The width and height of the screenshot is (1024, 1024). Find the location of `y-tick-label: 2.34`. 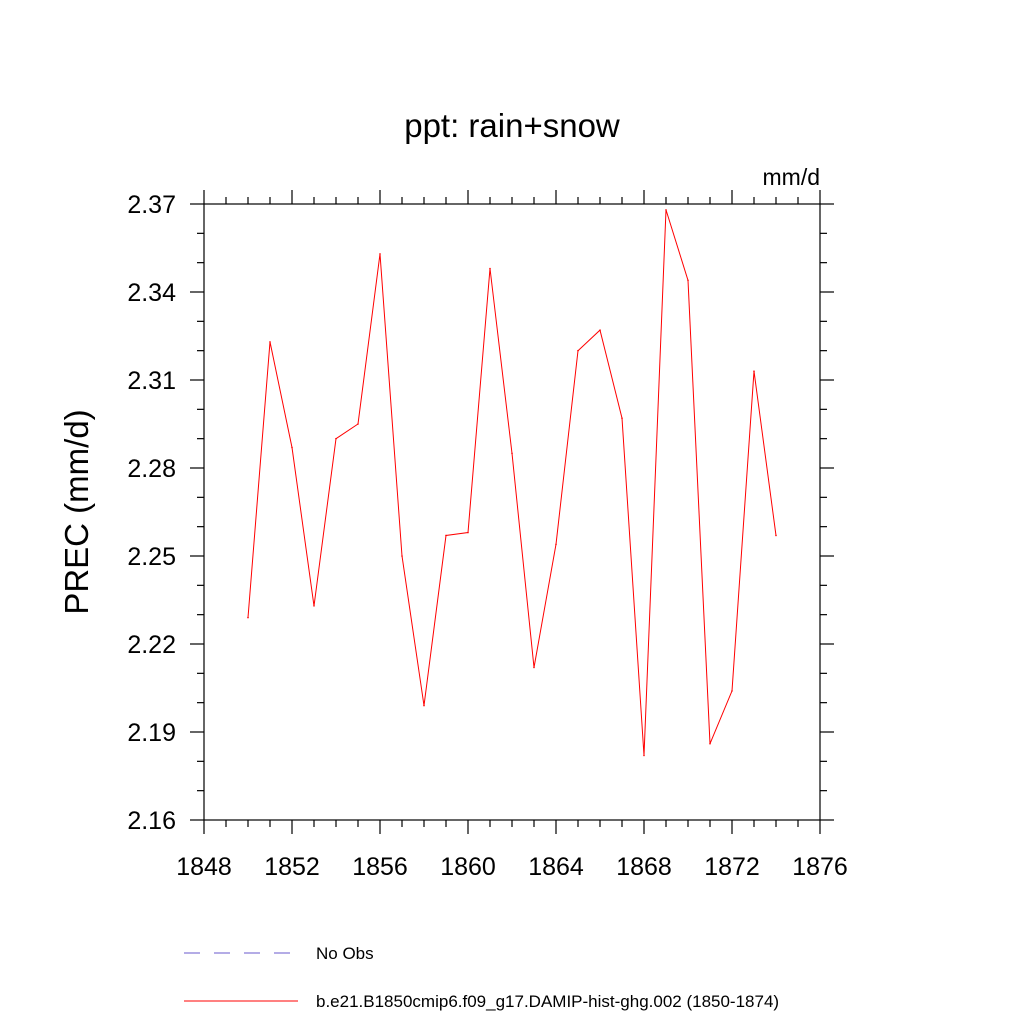

y-tick-label: 2.34 is located at coordinates (151, 293).